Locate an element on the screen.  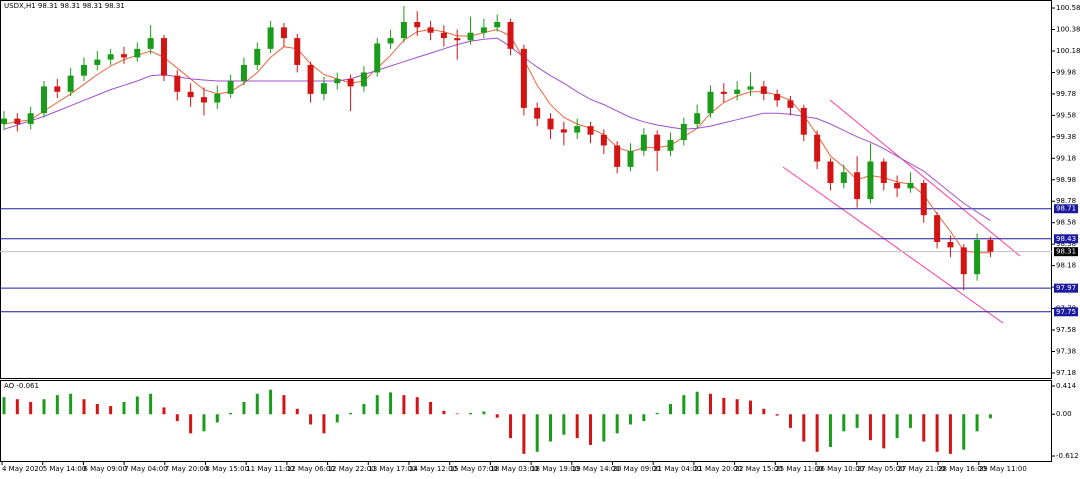
y-tick-label: 99.98 is located at coordinates (1066, 72).